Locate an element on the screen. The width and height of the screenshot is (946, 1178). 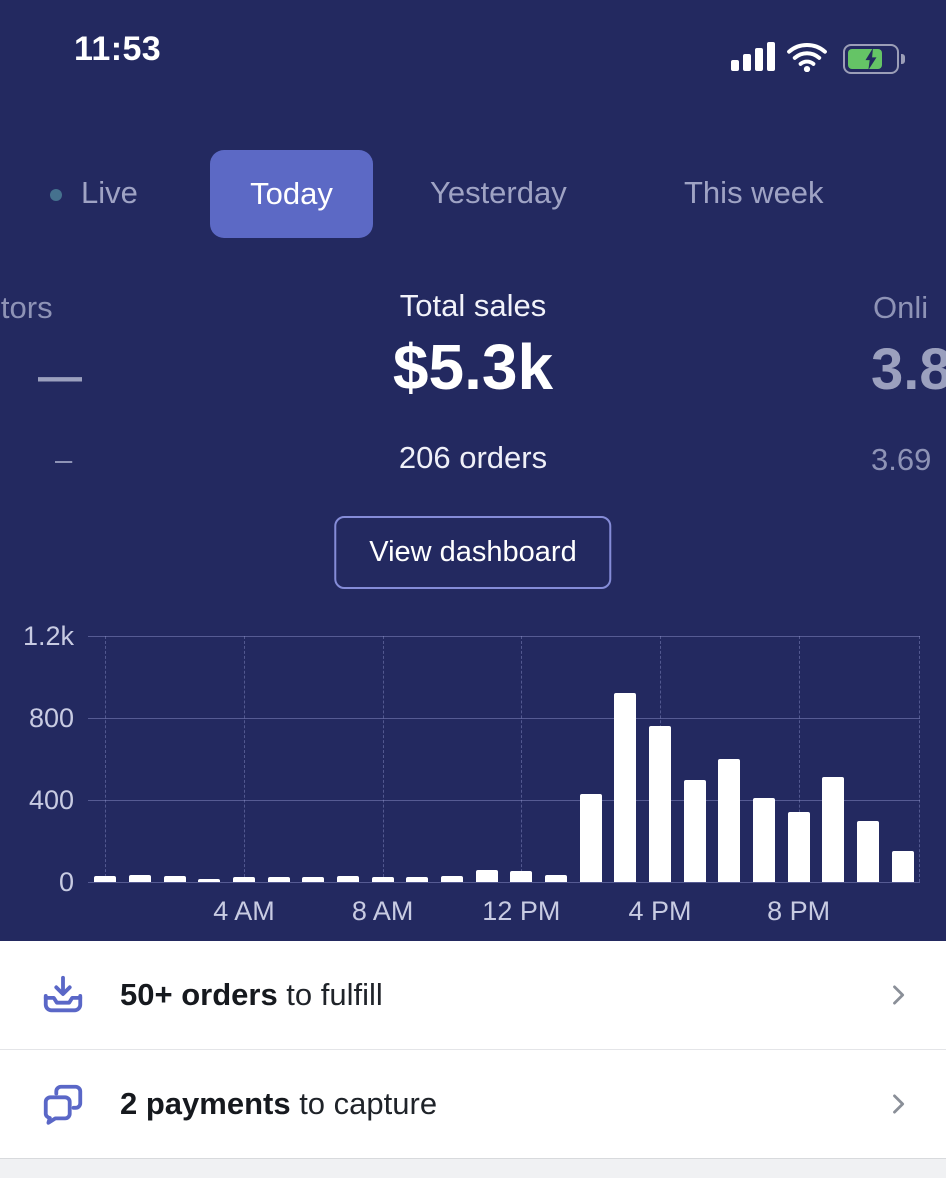
payments-to-capture-row: 2 payments to capture is located at coordinates (473, 1104).